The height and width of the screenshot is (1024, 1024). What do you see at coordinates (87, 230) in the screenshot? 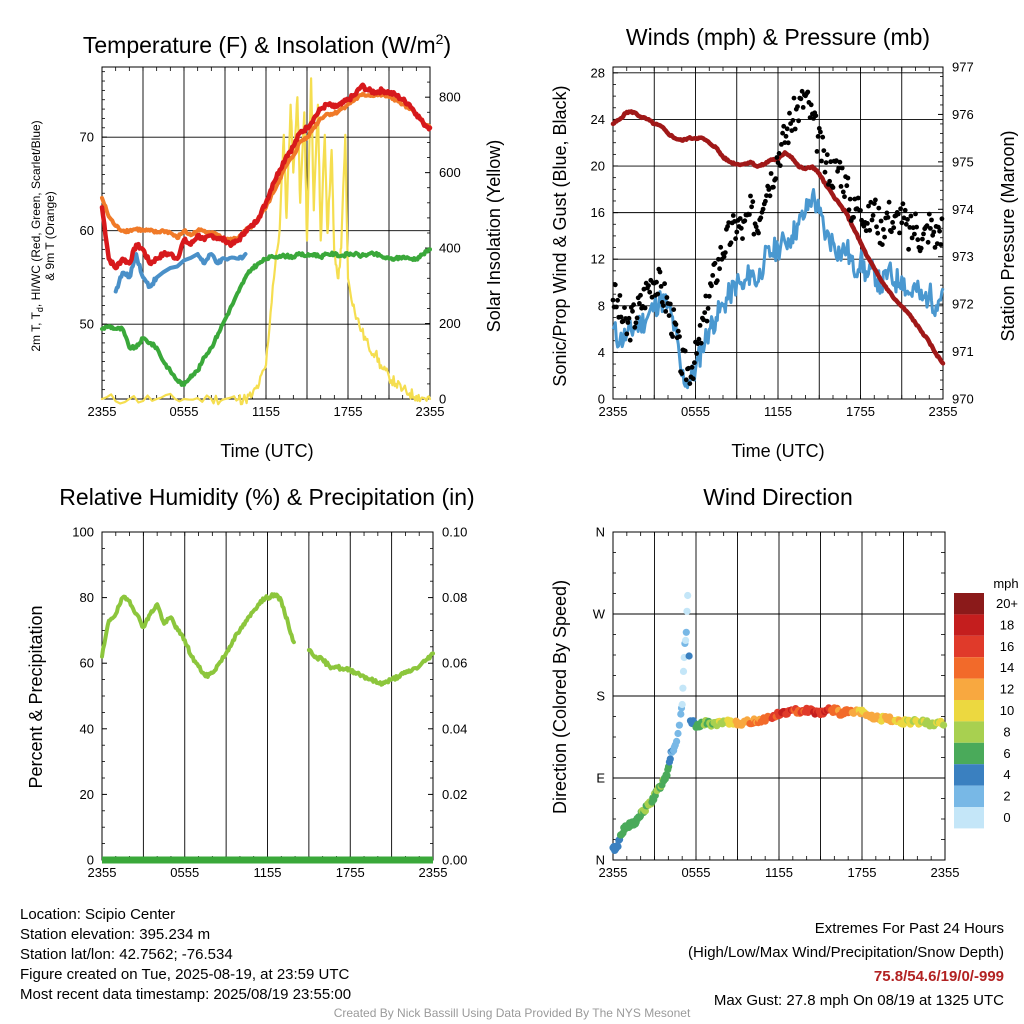
I see `y-tick-label: 60` at bounding box center [87, 230].